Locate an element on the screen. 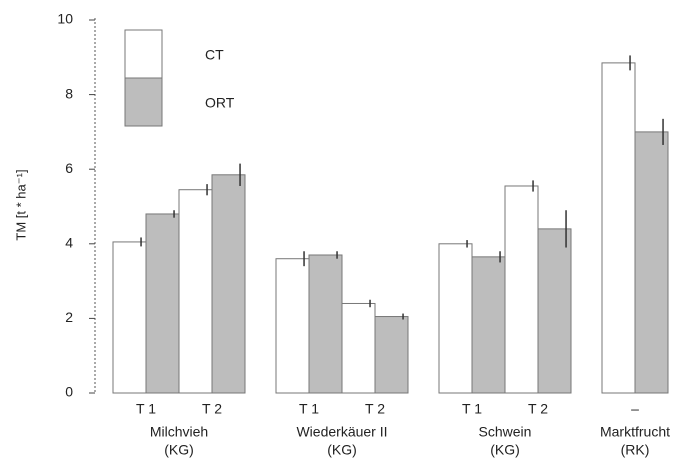  y-tick-label: 8 is located at coordinates (69, 93).